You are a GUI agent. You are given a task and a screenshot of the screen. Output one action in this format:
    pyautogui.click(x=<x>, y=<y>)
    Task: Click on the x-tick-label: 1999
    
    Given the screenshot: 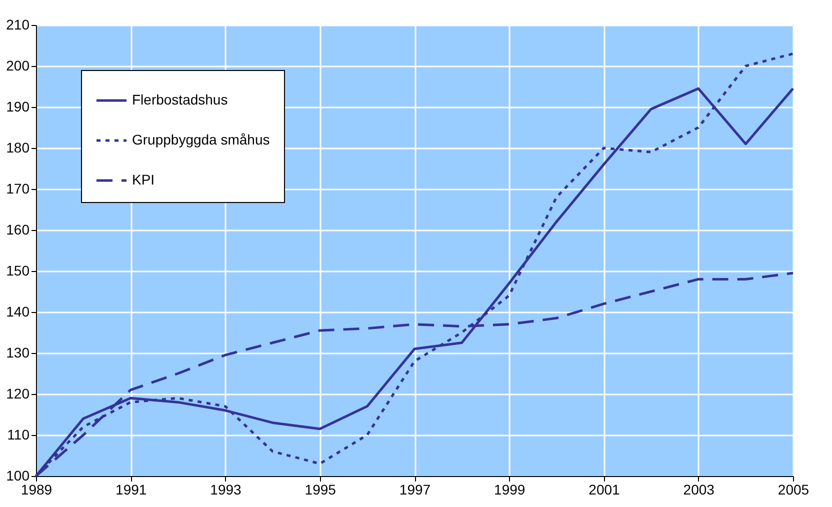 What is the action you would take?
    pyautogui.click(x=510, y=490)
    